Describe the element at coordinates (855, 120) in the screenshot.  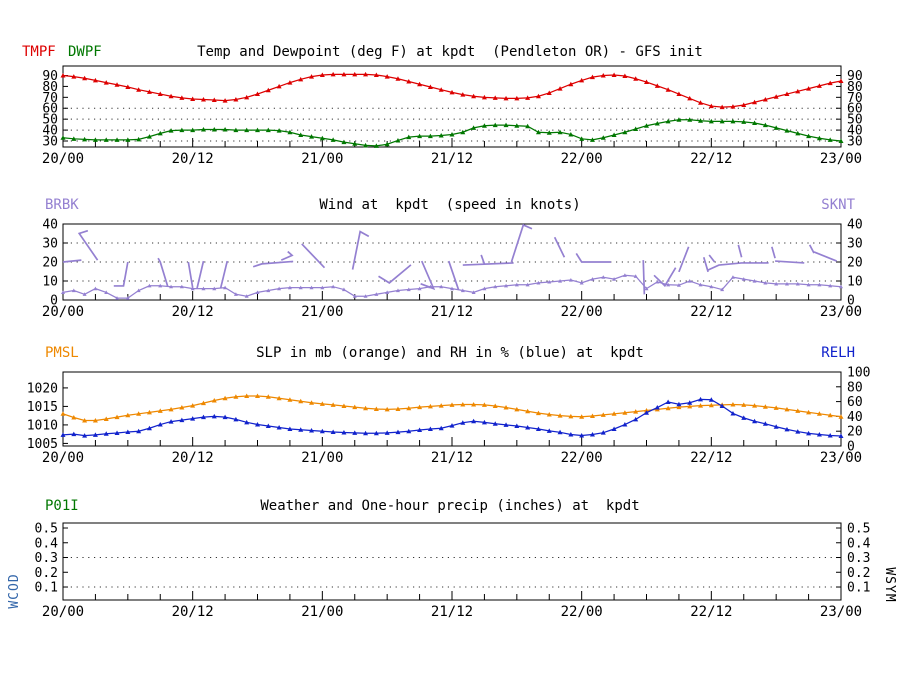
I see `temp-y-label: 50` at that location.